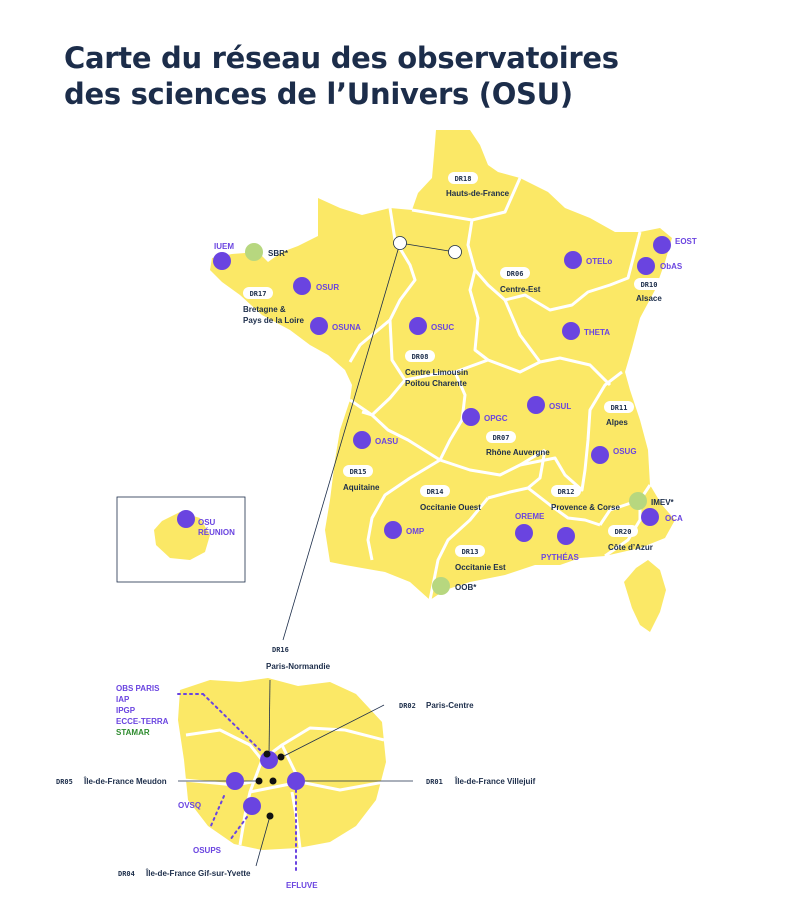 The image size is (800, 920). Describe the element at coordinates (327, 287) in the screenshot. I see `observatory-label: OSUR` at that location.